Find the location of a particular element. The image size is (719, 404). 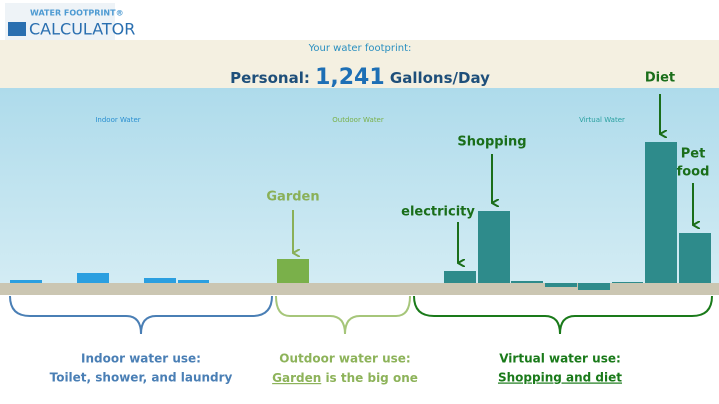

summary-title: Indoor water use: is located at coordinates (141, 359).